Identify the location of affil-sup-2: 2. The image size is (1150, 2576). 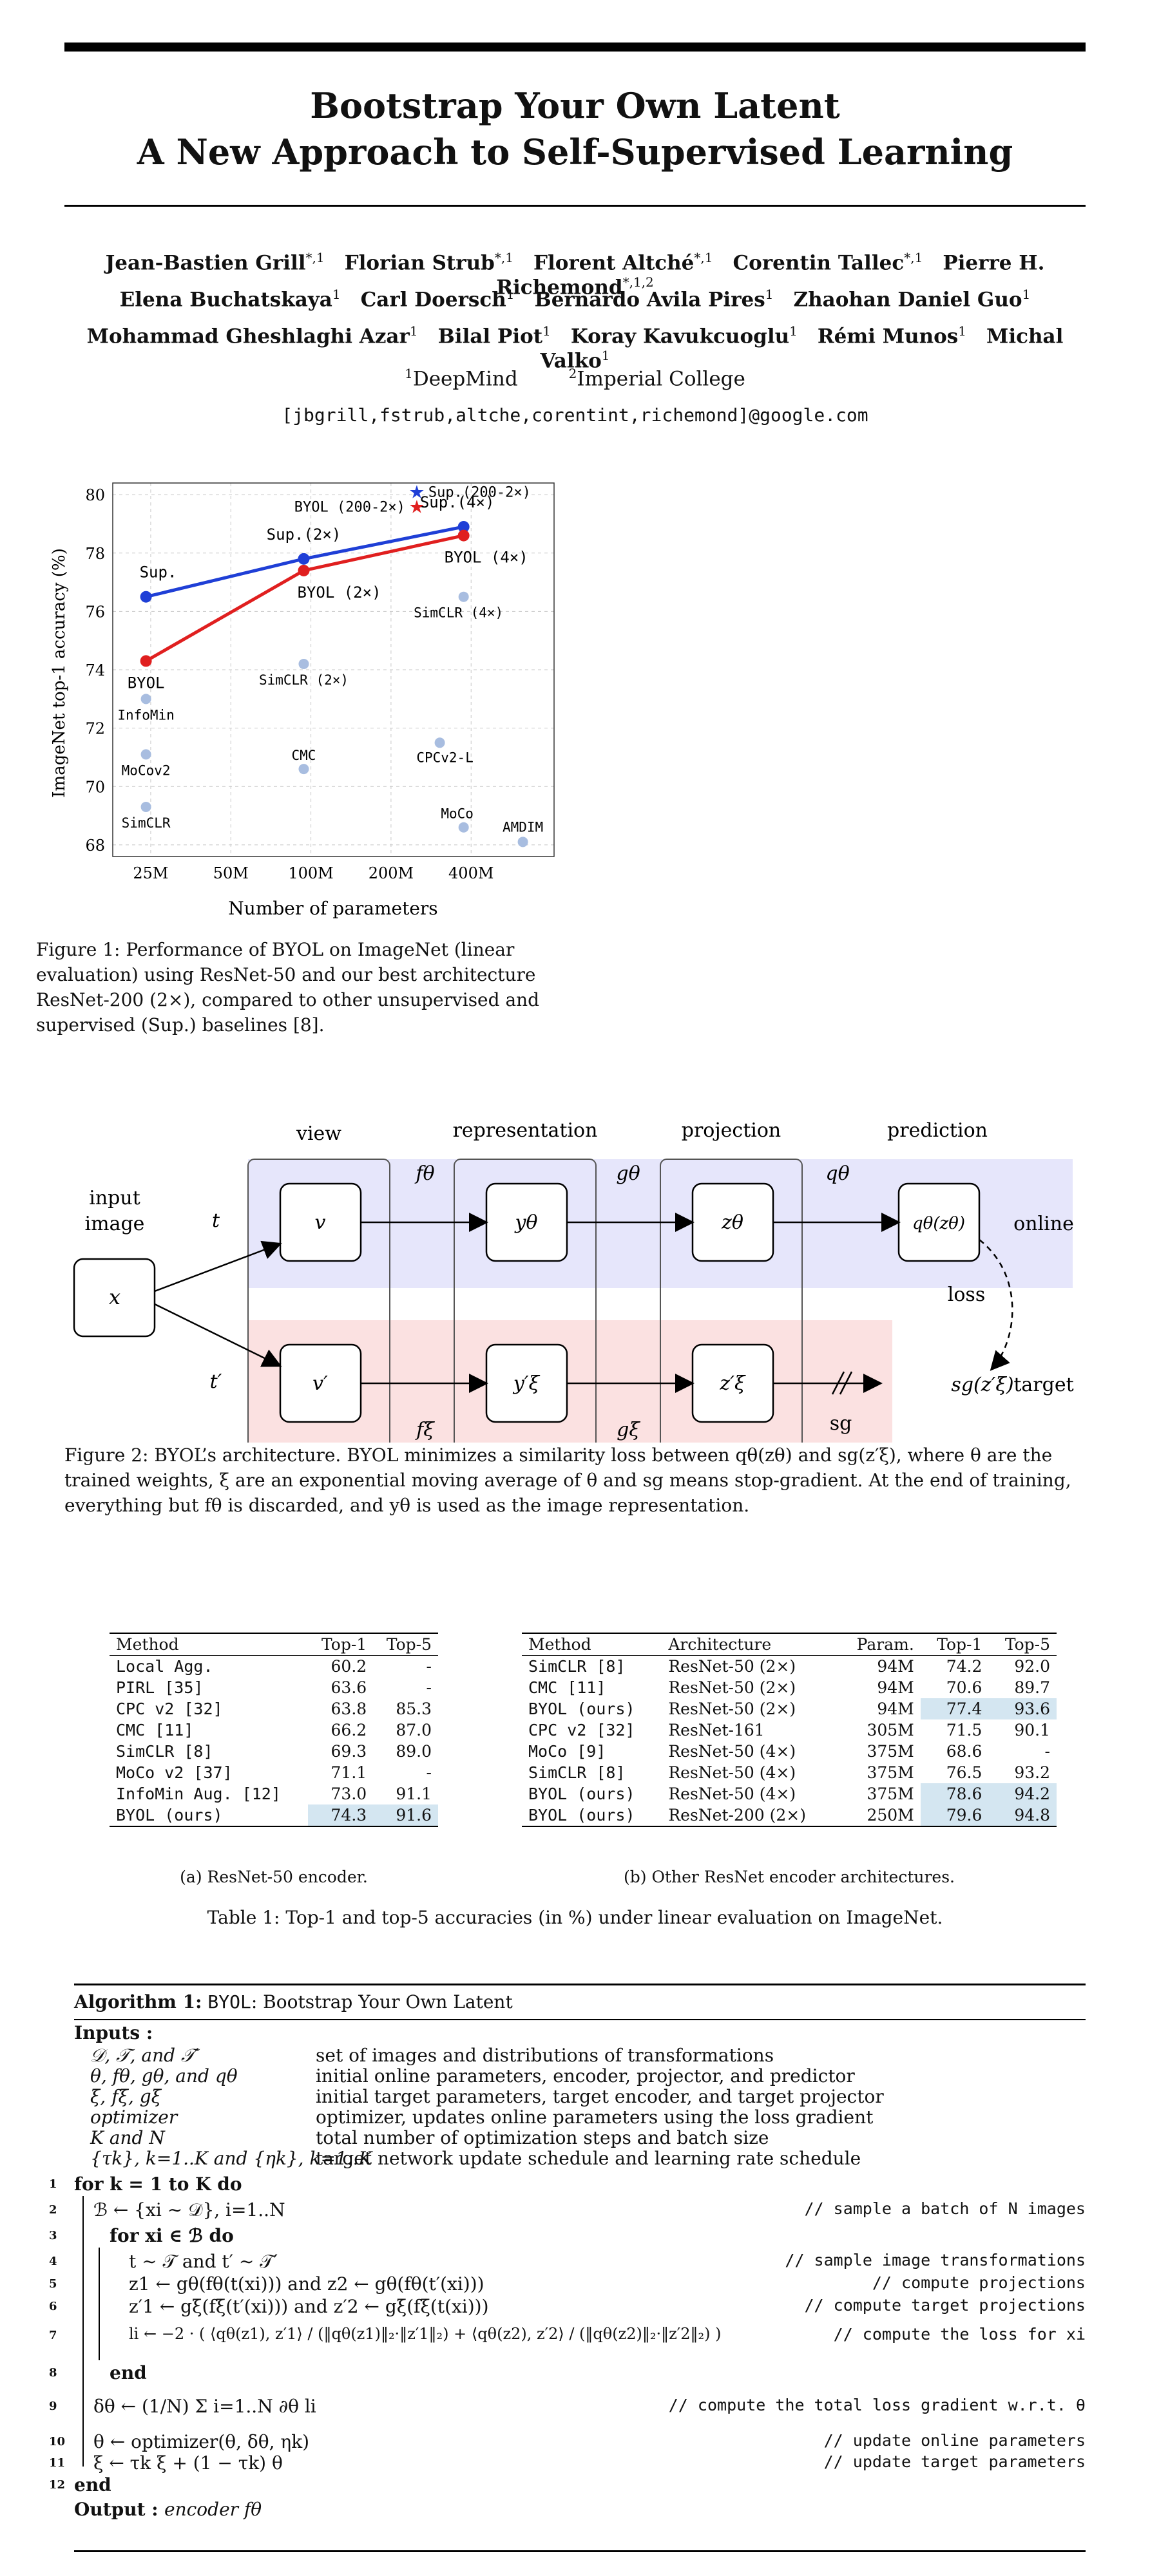
(572, 373).